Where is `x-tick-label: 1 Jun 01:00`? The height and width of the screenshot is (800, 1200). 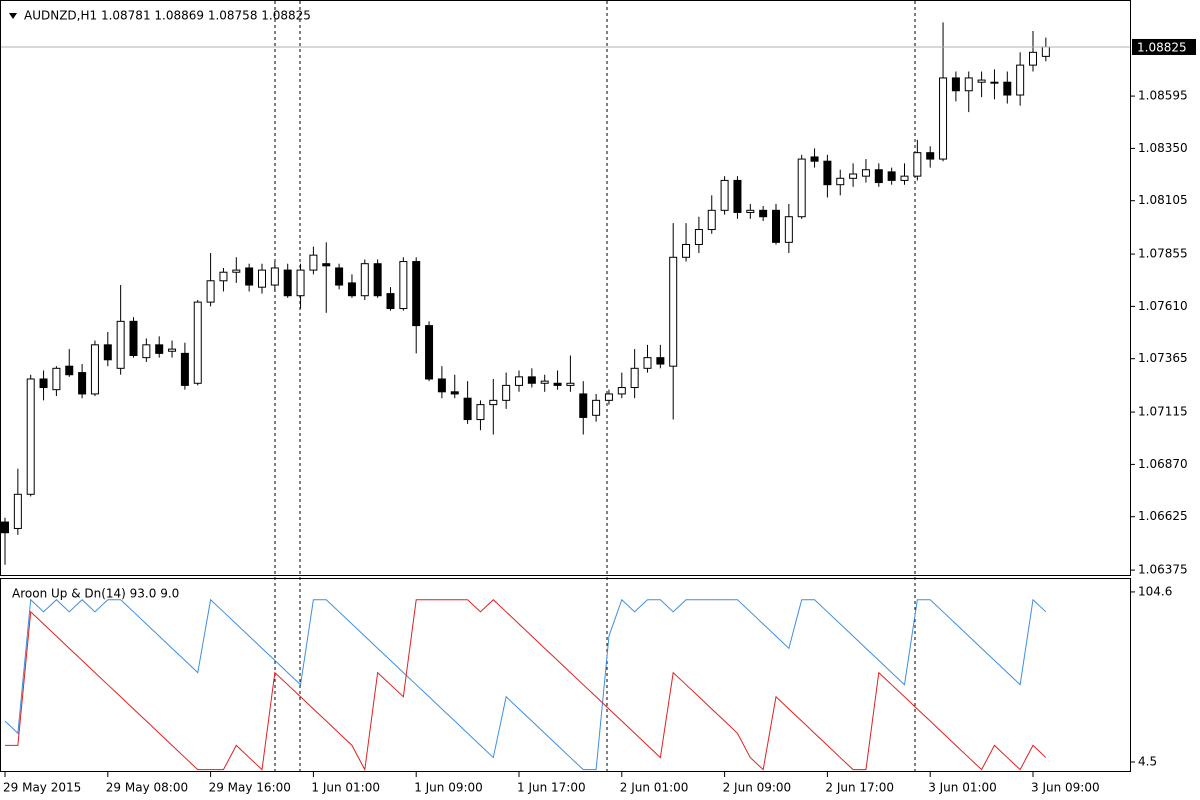 x-tick-label: 1 Jun 01:00 is located at coordinates (345, 788).